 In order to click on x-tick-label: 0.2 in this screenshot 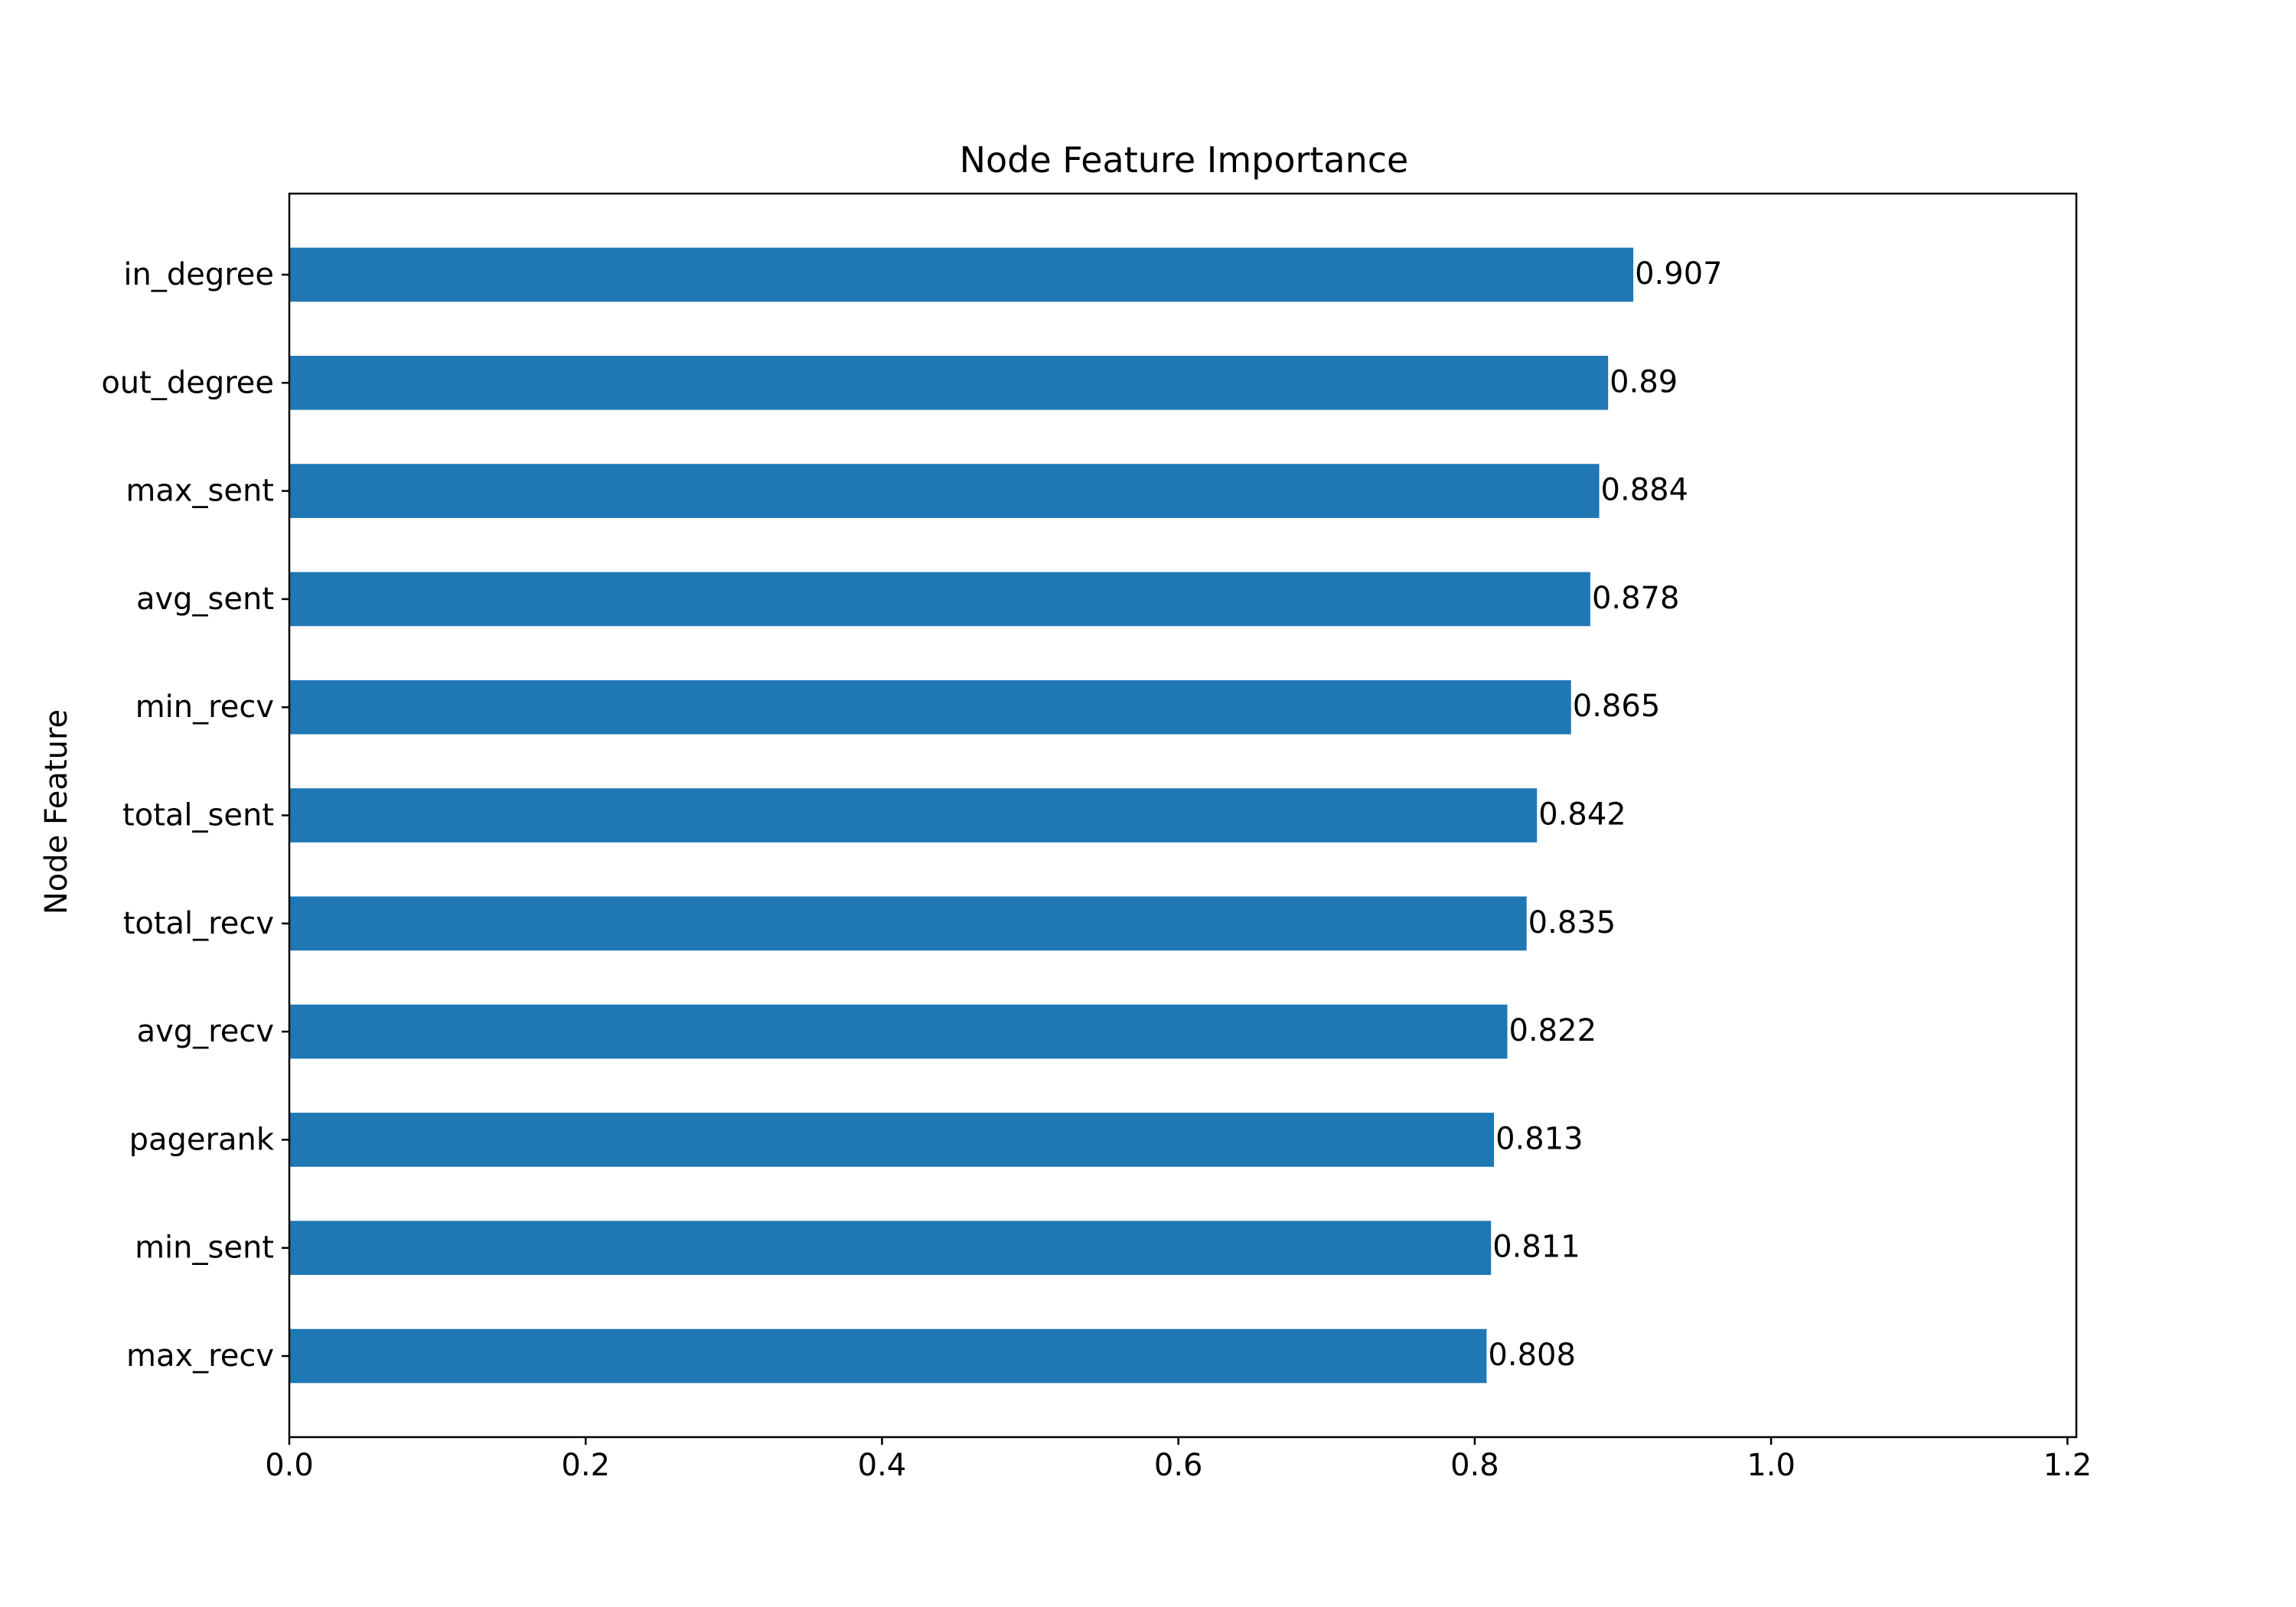, I will do `click(585, 1465)`.